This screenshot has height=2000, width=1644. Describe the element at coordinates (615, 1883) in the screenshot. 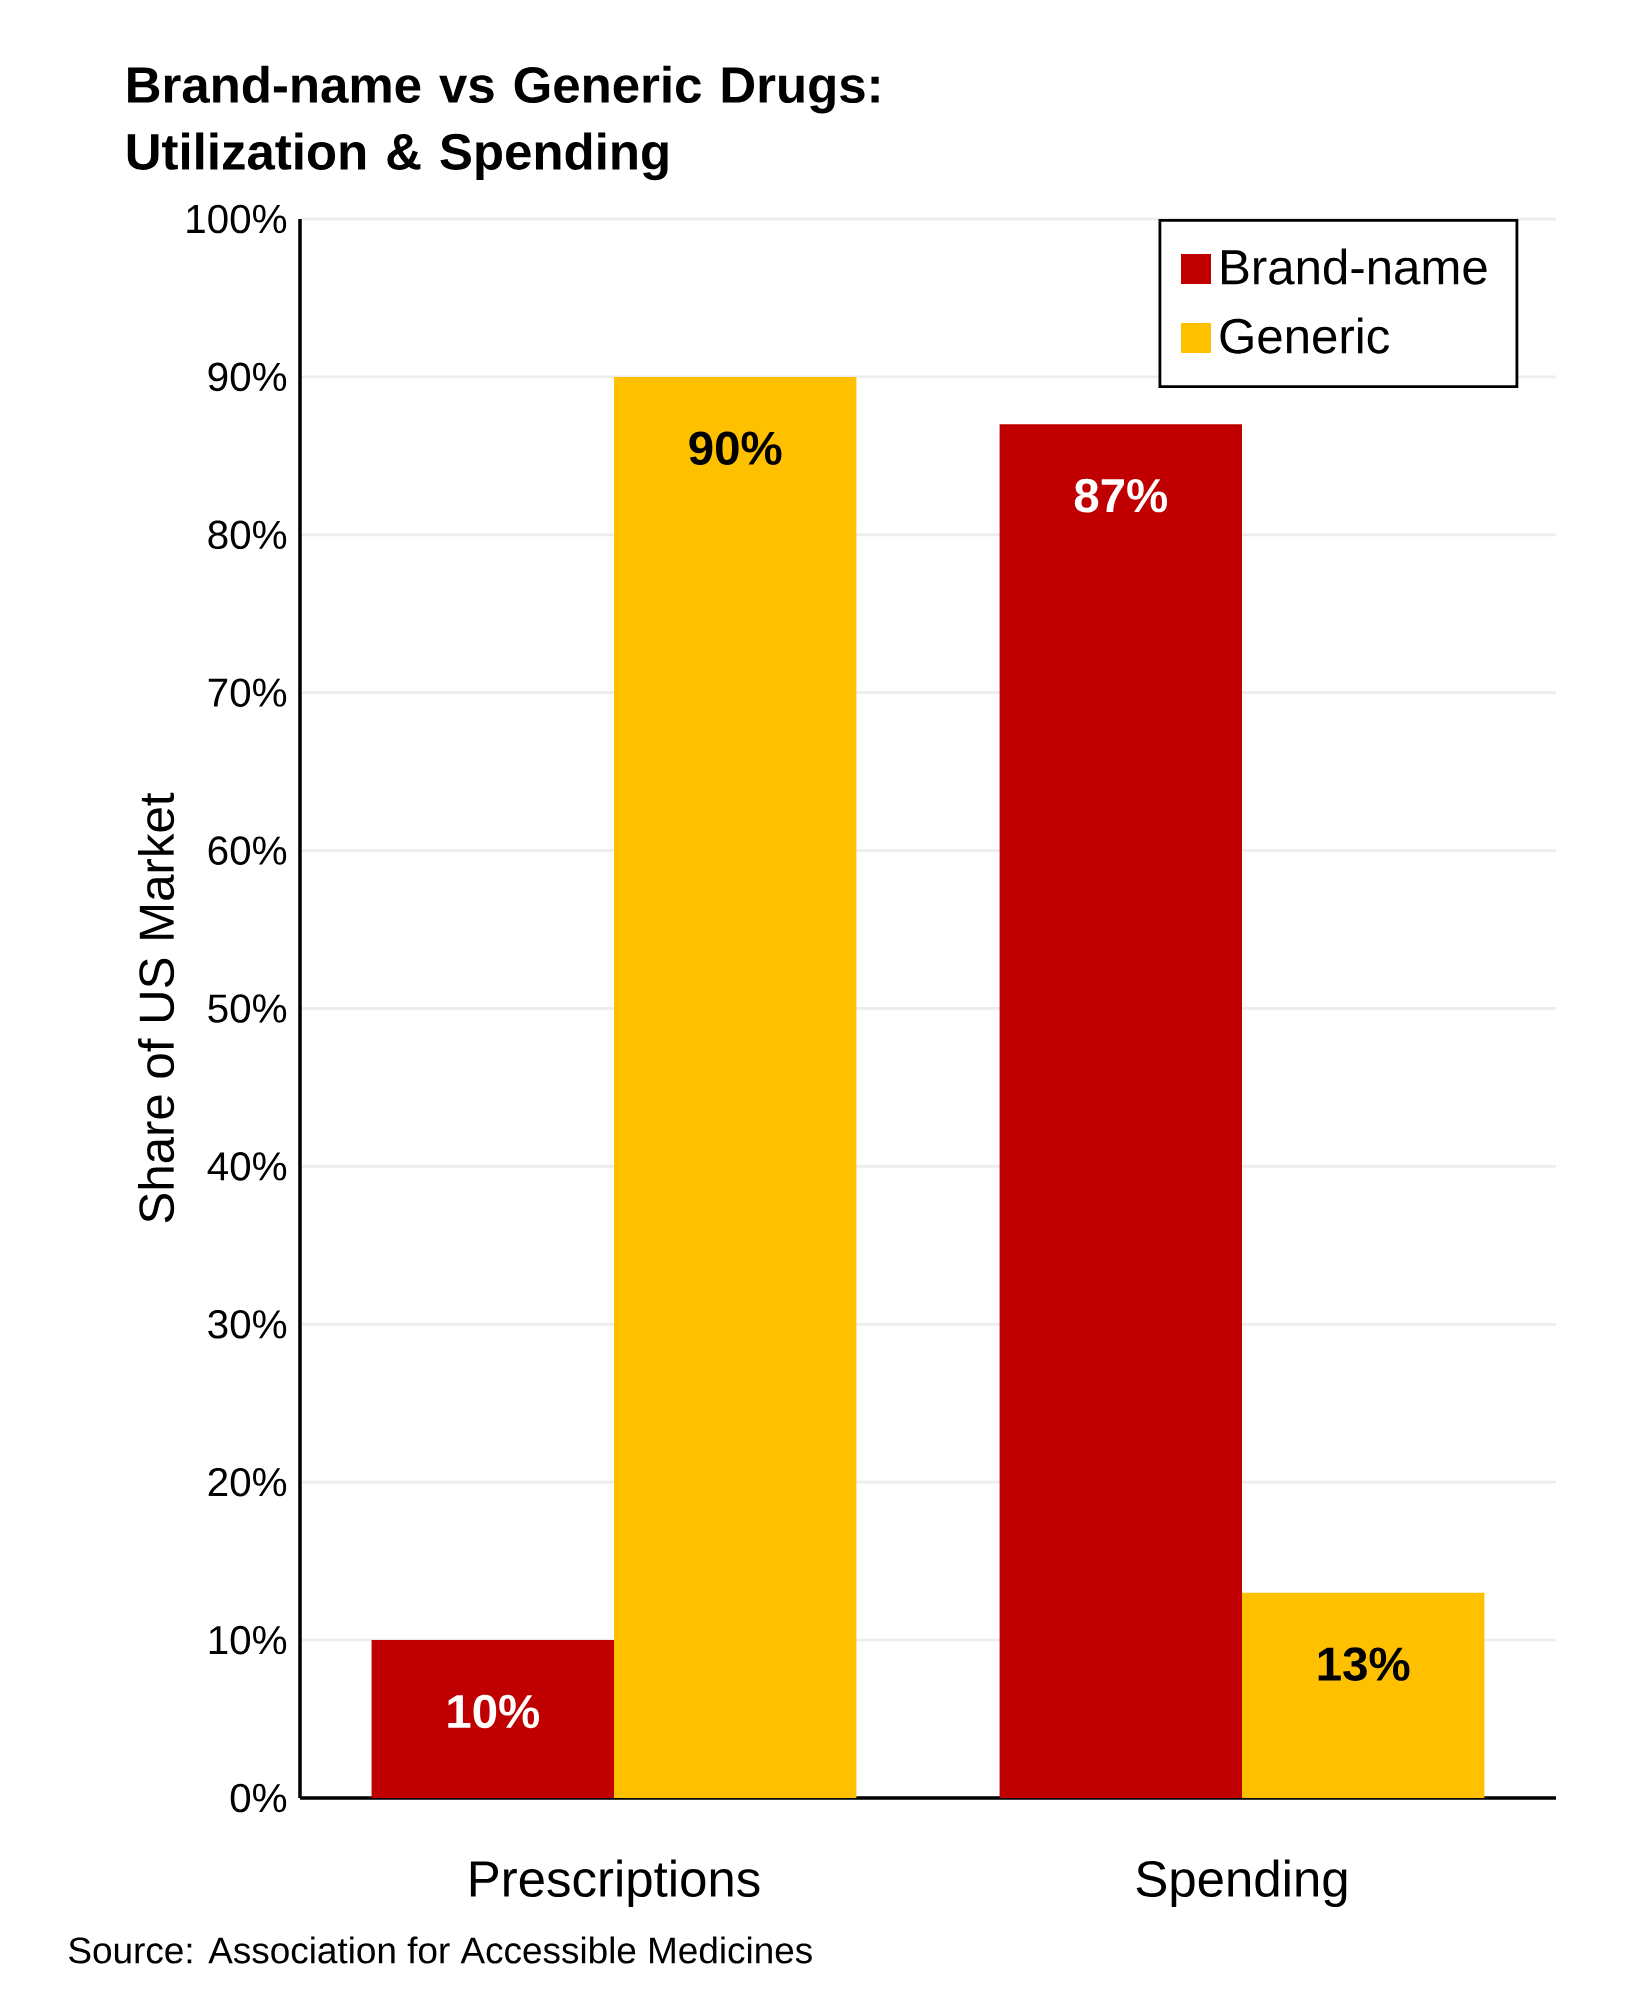

I see `x-tick-label: Prescriptions` at that location.